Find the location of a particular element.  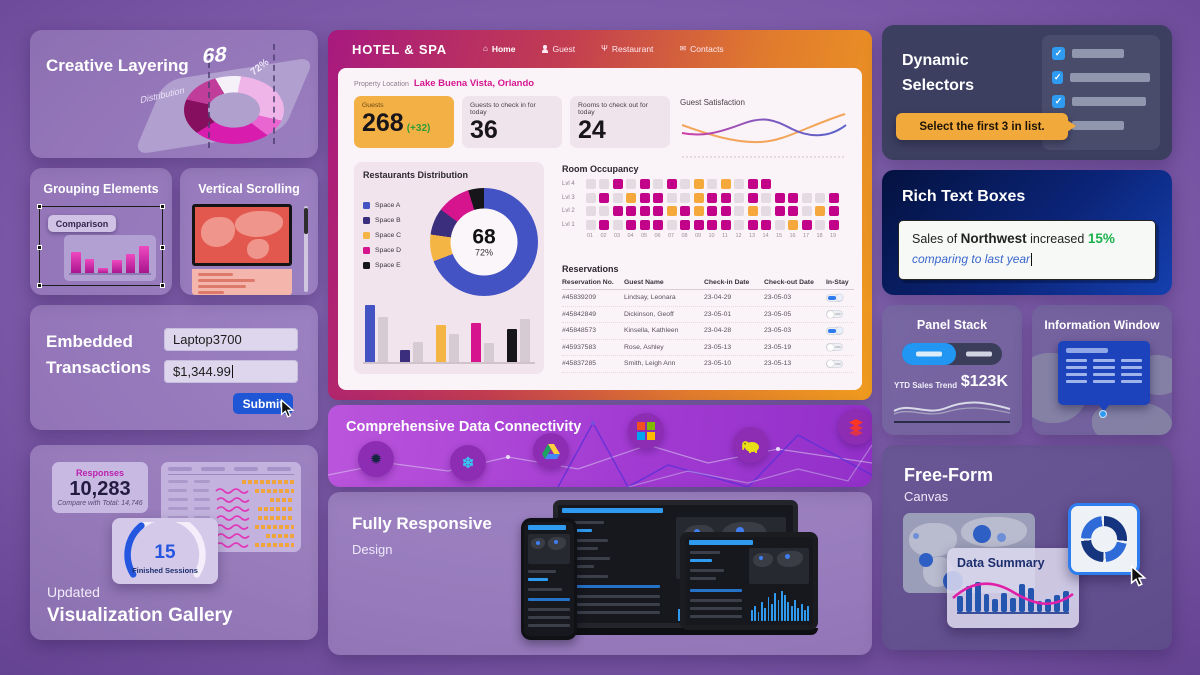

kpi-checkout: Rooms to check out for today 24 is located at coordinates (620, 122).